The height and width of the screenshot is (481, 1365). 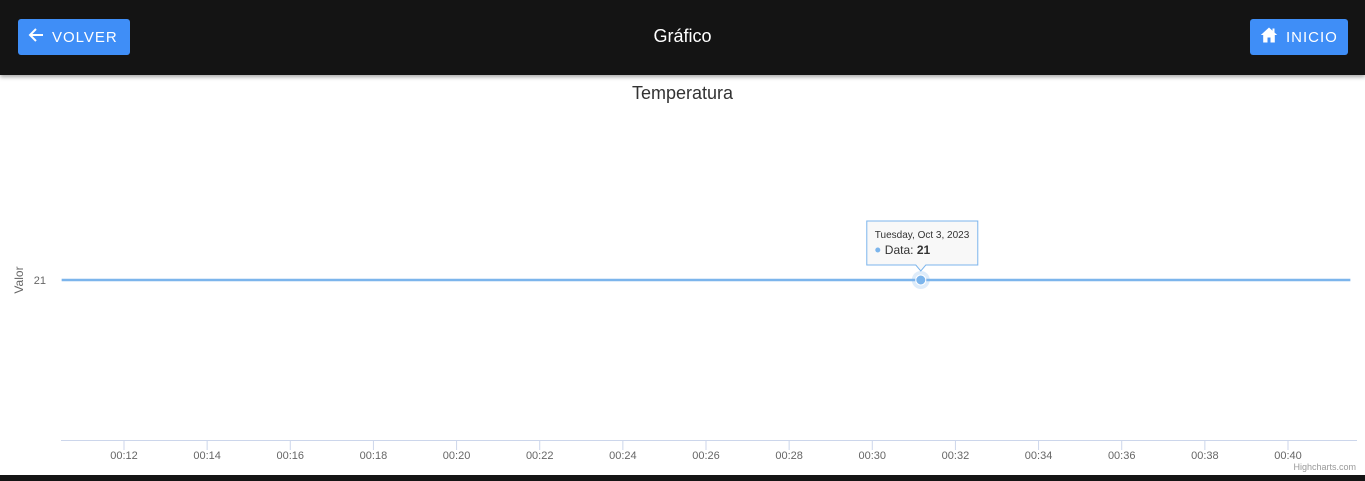 What do you see at coordinates (1273, 37) in the screenshot?
I see `home-icon` at bounding box center [1273, 37].